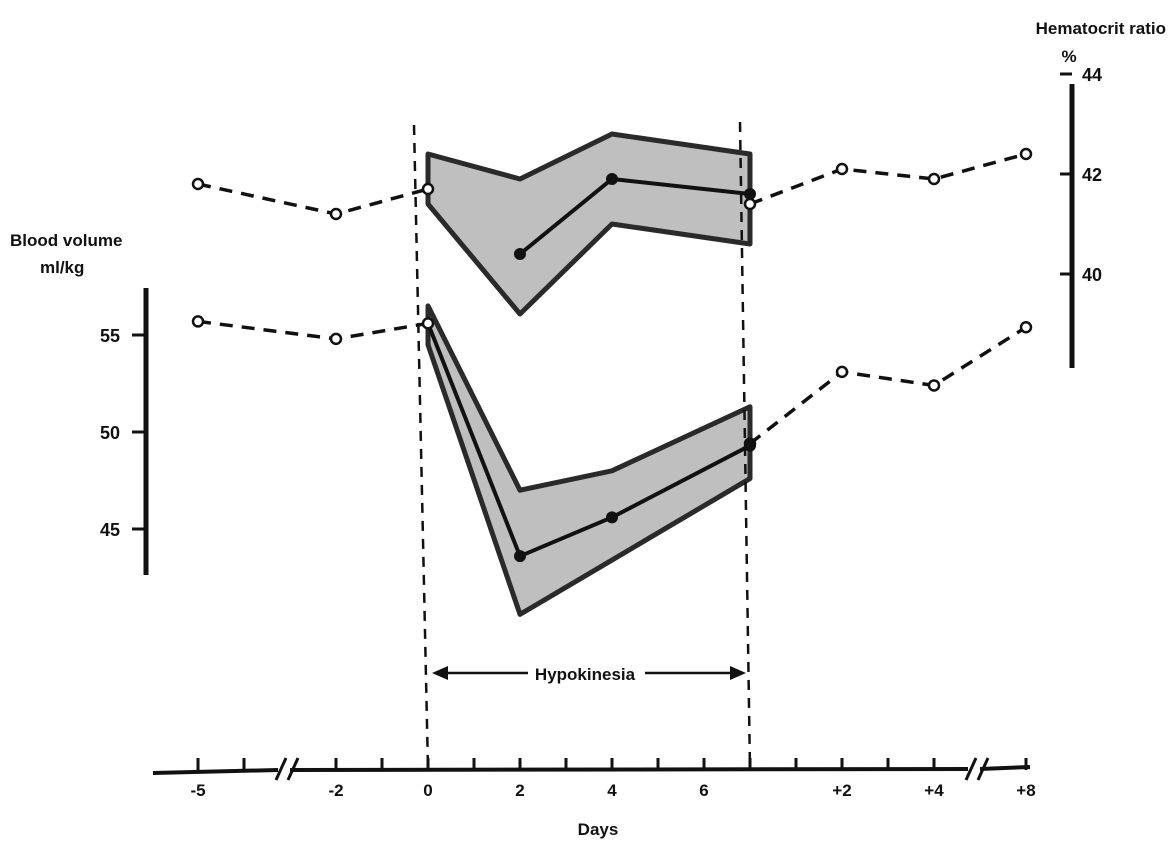 The image size is (1172, 842). What do you see at coordinates (66, 240) in the screenshot?
I see `left-axis-title-line1: Blood volume` at bounding box center [66, 240].